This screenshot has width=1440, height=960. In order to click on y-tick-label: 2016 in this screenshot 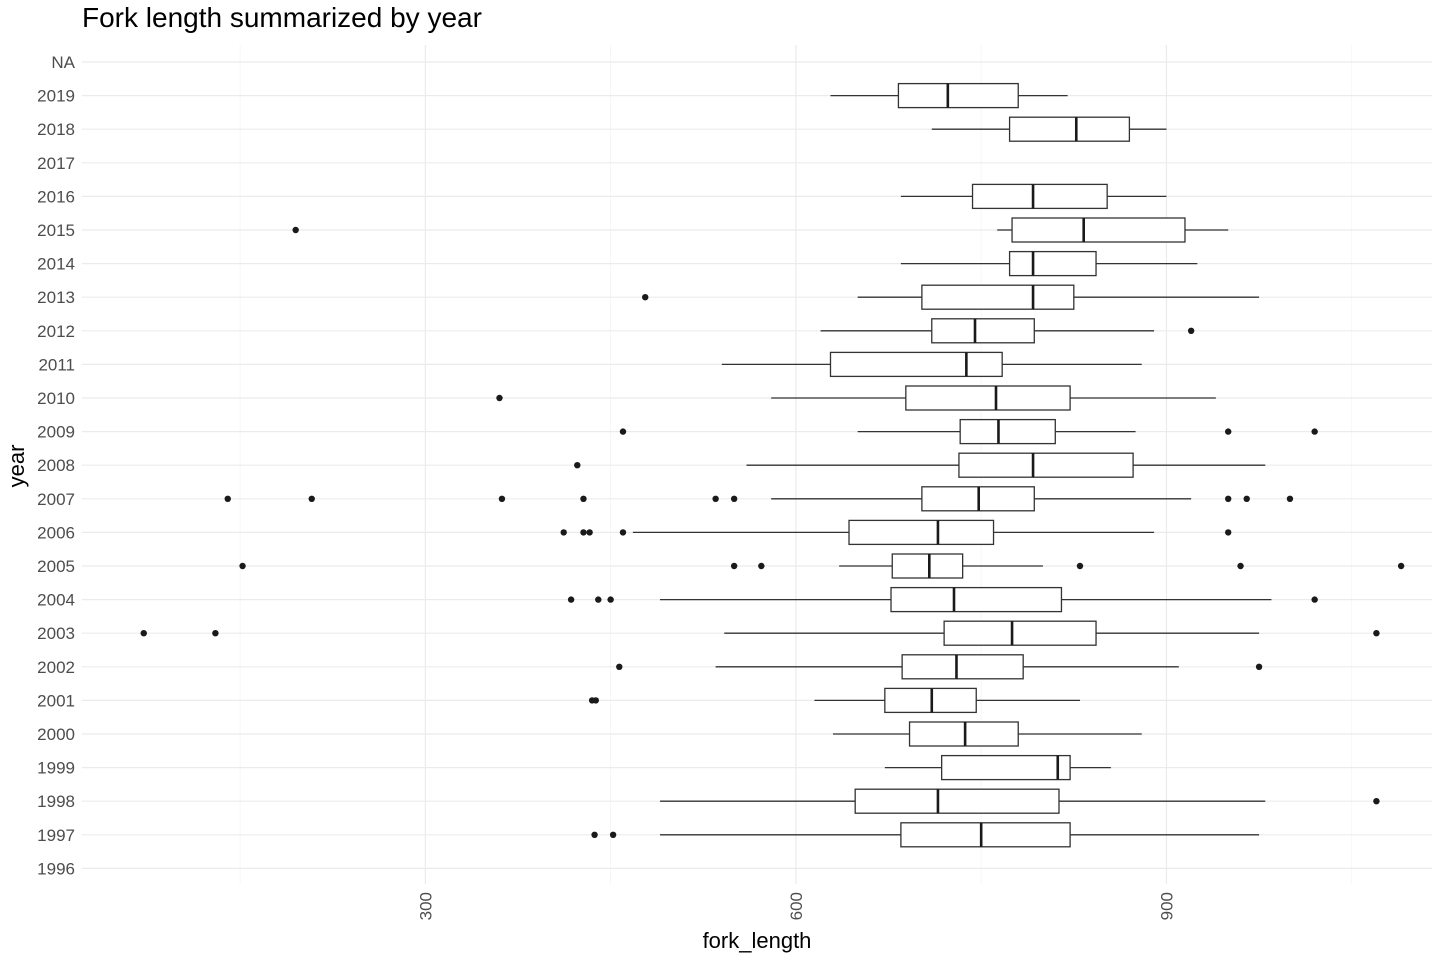, I will do `click(56, 196)`.